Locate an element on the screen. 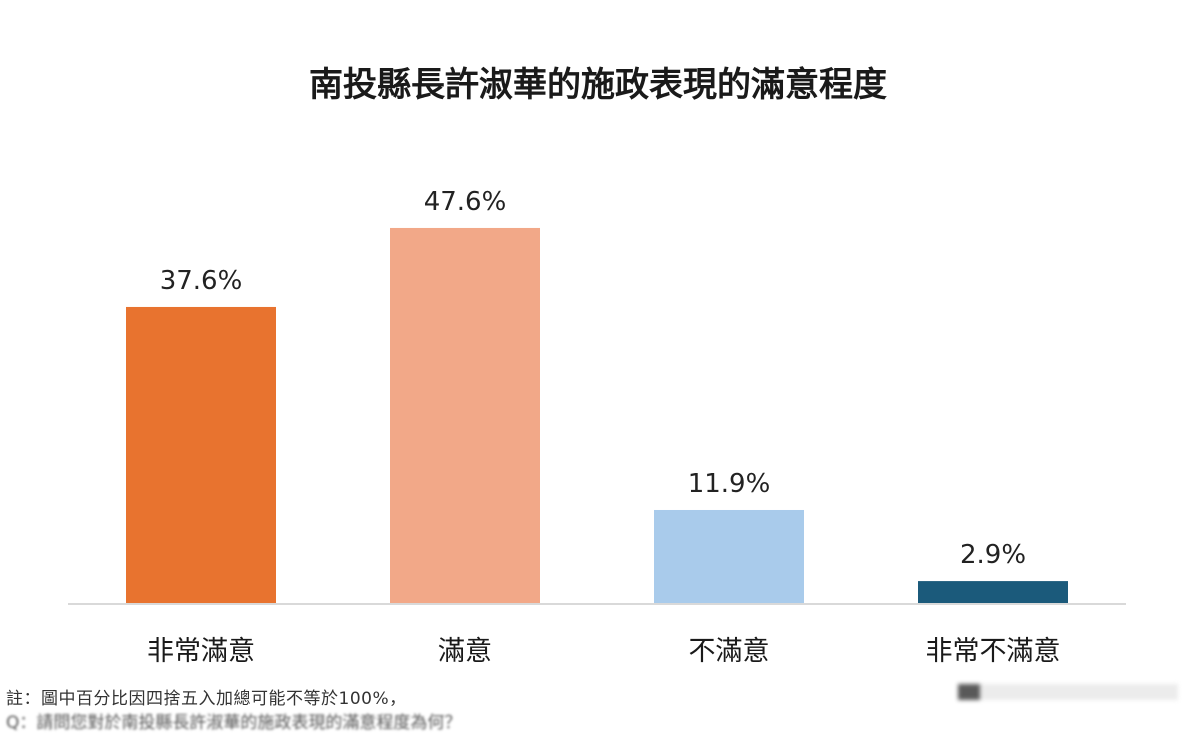 Image resolution: width=1200 pixels, height=733 pixels. data-label-1: 47.6% is located at coordinates (465, 202).